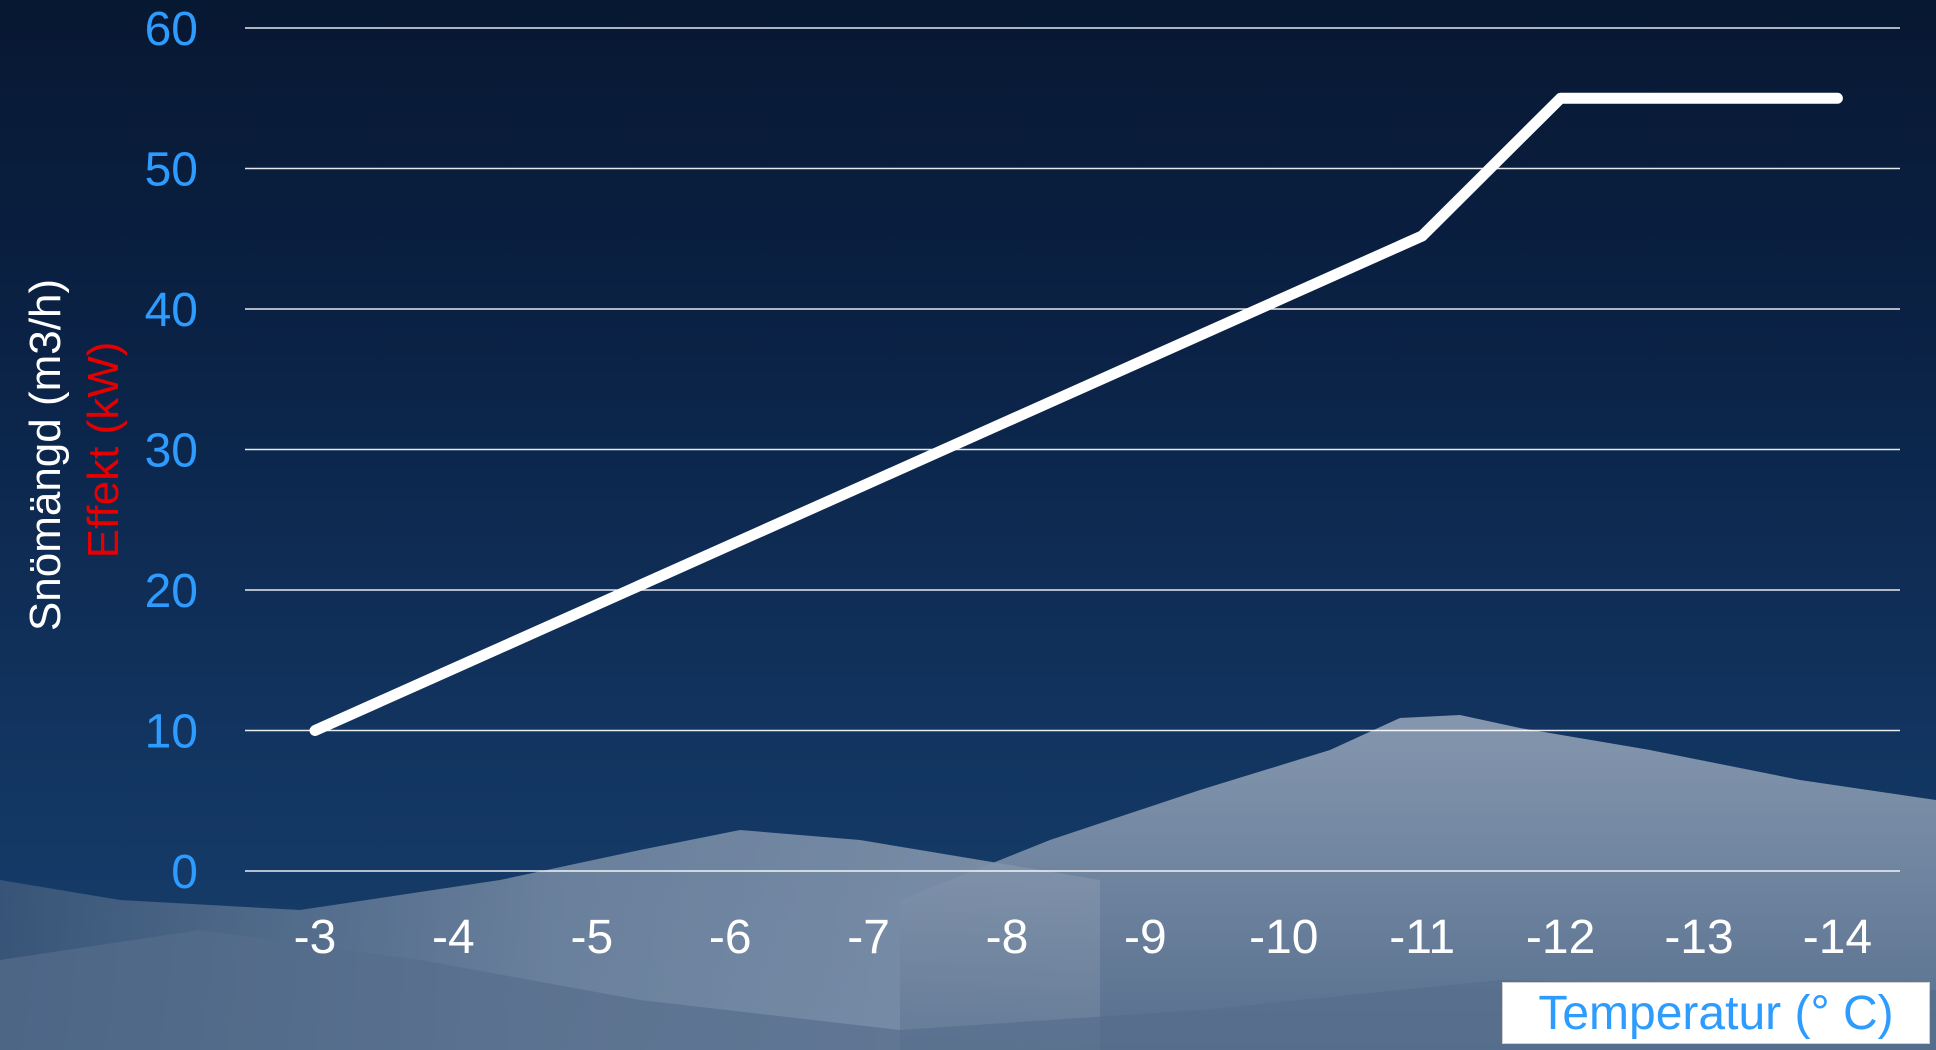 The image size is (1936, 1050). I want to click on x-tick-label: -7, so click(868, 937).